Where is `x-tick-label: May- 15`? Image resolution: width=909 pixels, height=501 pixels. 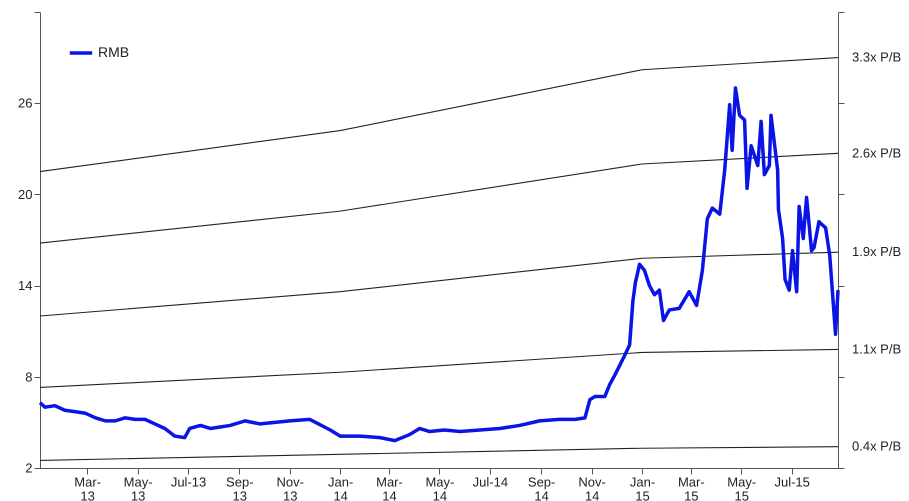 x-tick-label: May- 15 is located at coordinates (741, 487).